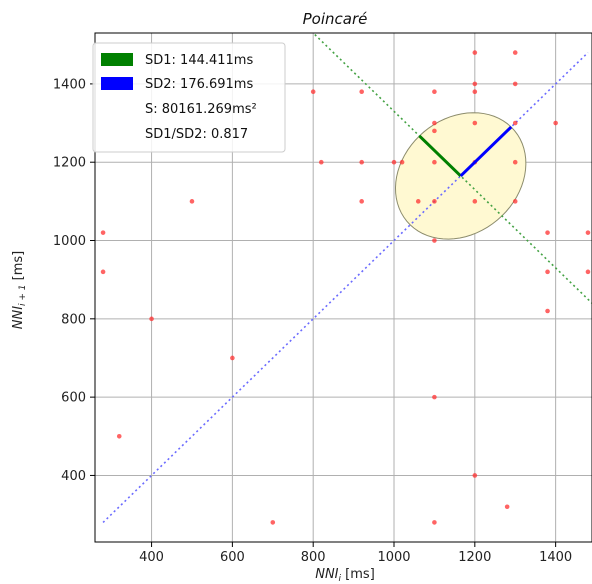 The height and width of the screenshot is (584, 592). Describe the element at coordinates (73, 476) in the screenshot. I see `y-tick-label: 400` at that location.